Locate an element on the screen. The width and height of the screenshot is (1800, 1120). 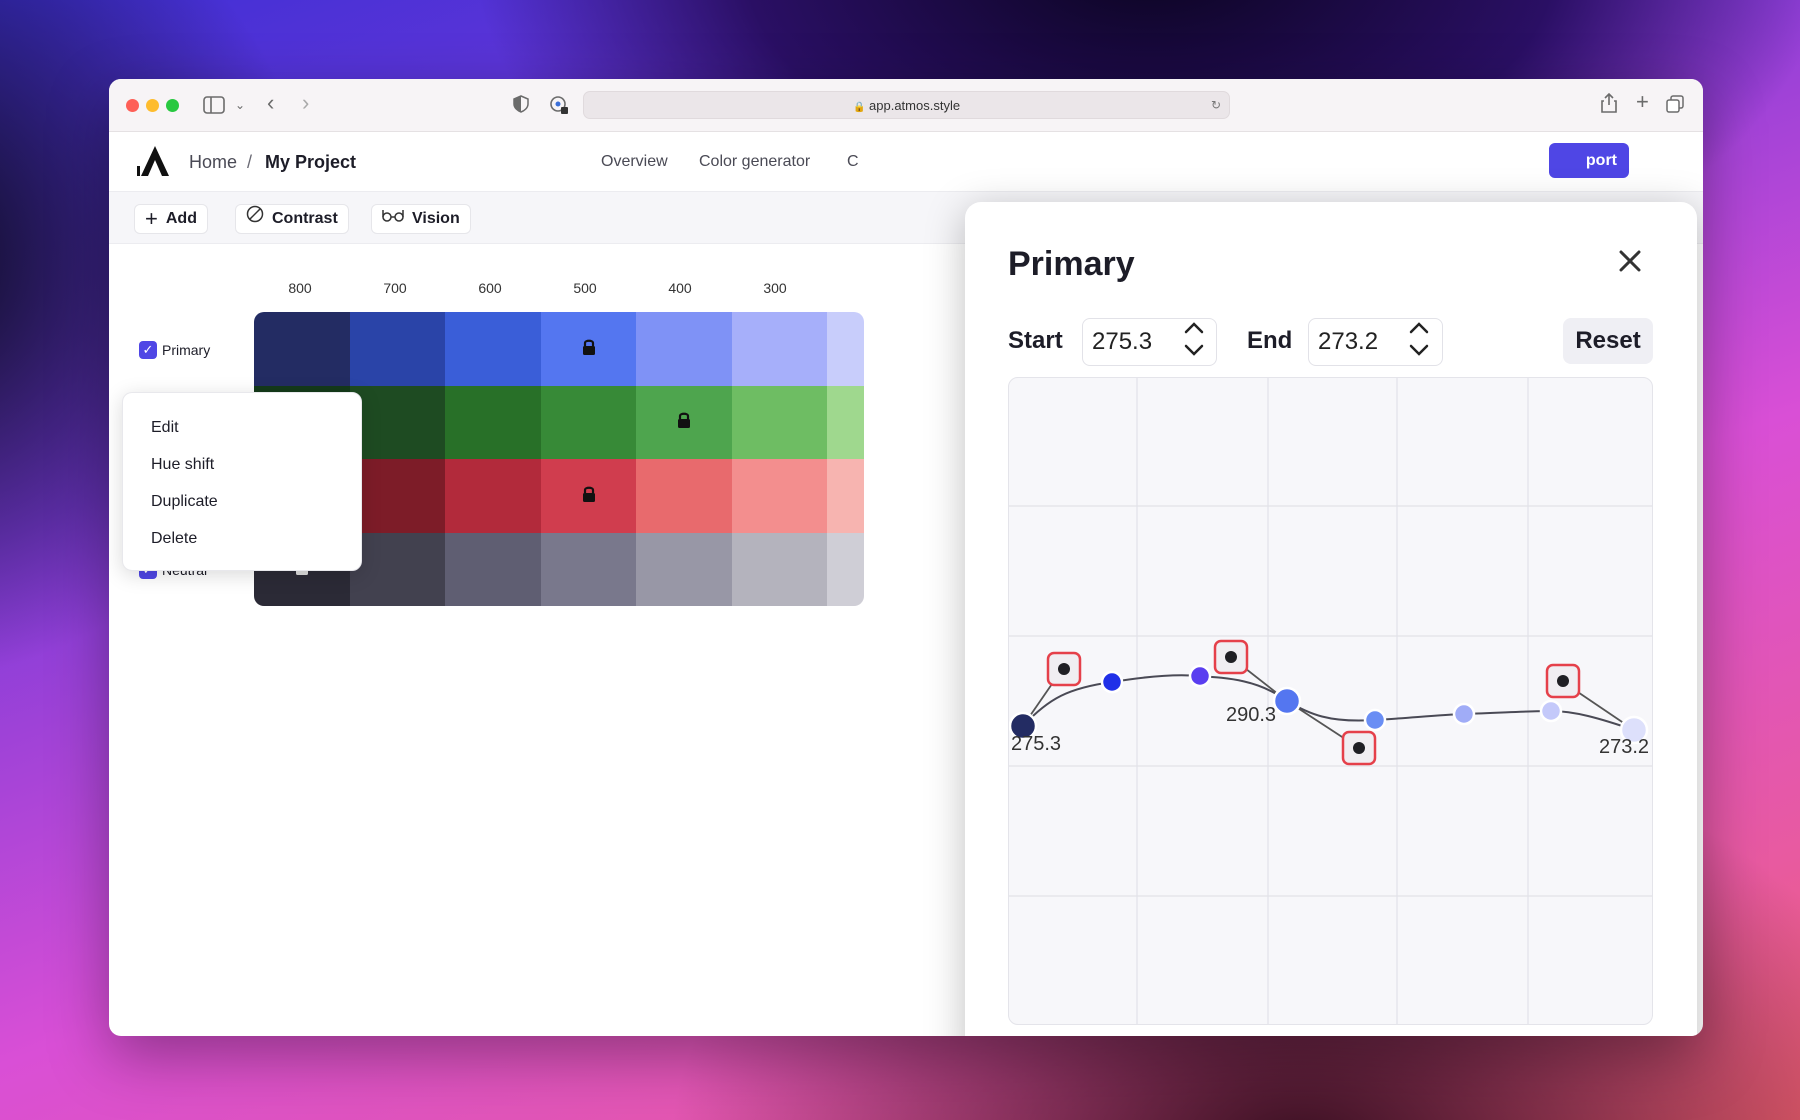
tab-overview-icon is located at coordinates (1675, 105).